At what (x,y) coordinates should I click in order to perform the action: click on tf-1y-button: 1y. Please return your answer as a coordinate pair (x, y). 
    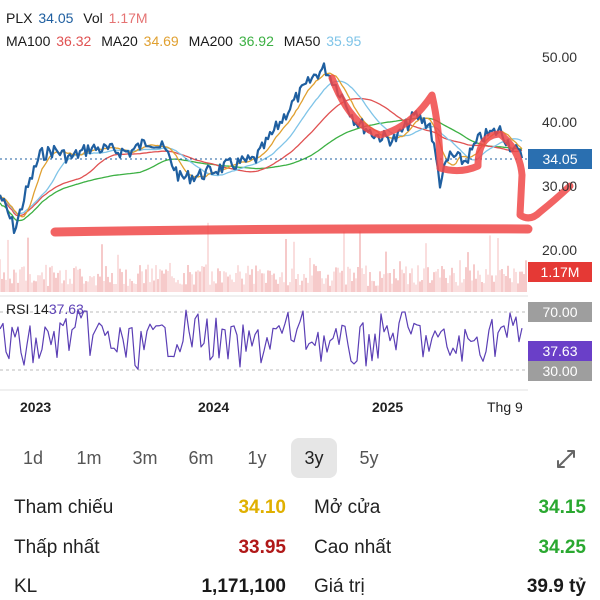
    Looking at the image, I should click on (257, 458).